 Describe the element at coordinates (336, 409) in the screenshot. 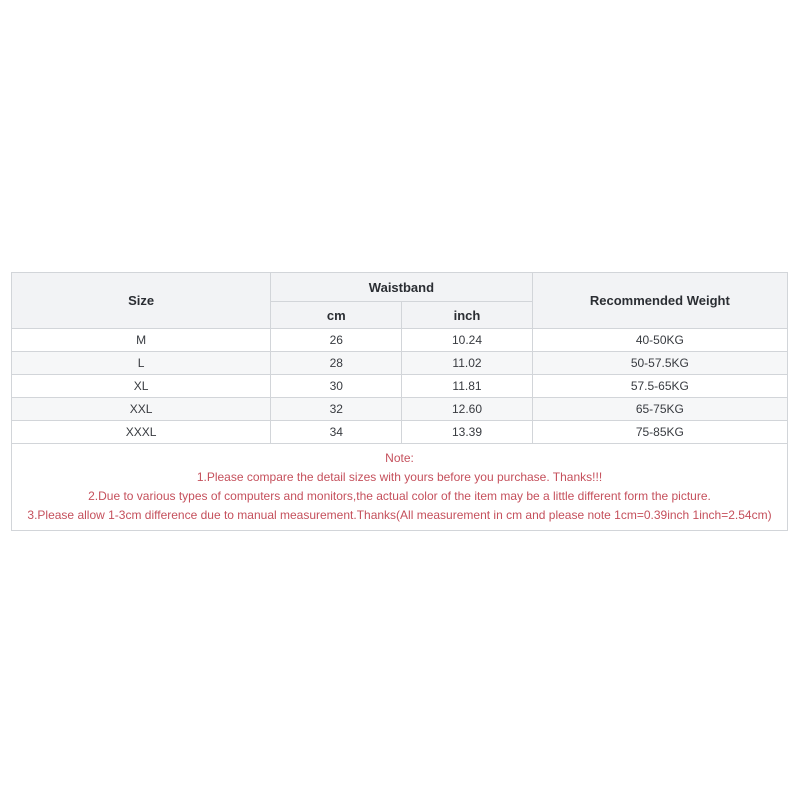

I see `cm-value: 32` at that location.